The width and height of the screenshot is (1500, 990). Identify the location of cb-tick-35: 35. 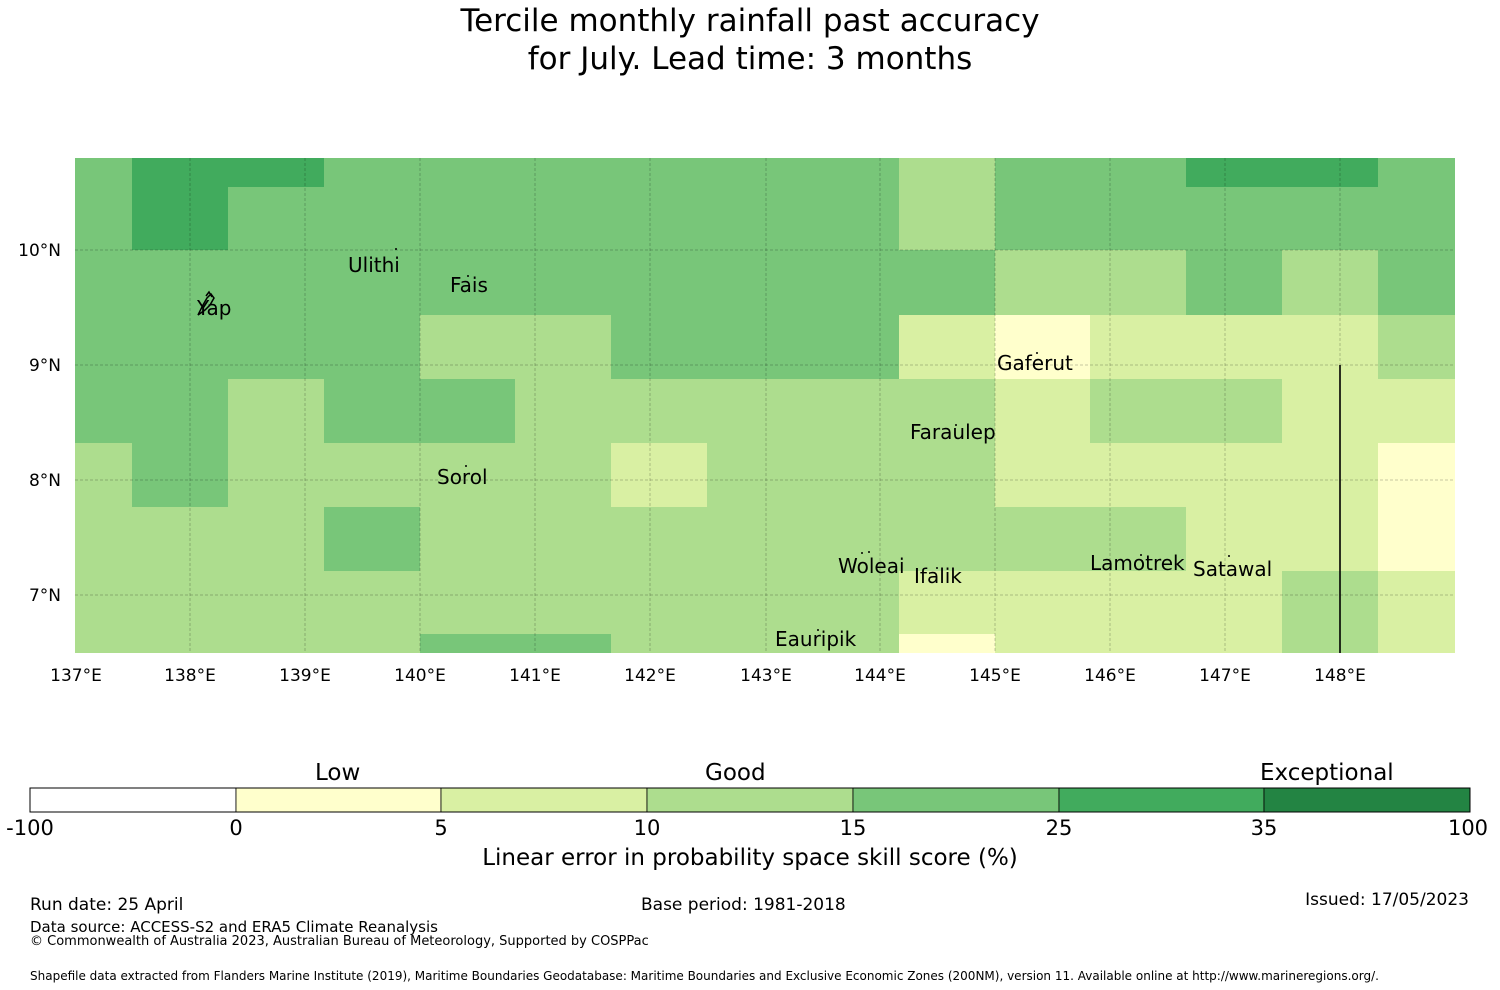
(1264, 828).